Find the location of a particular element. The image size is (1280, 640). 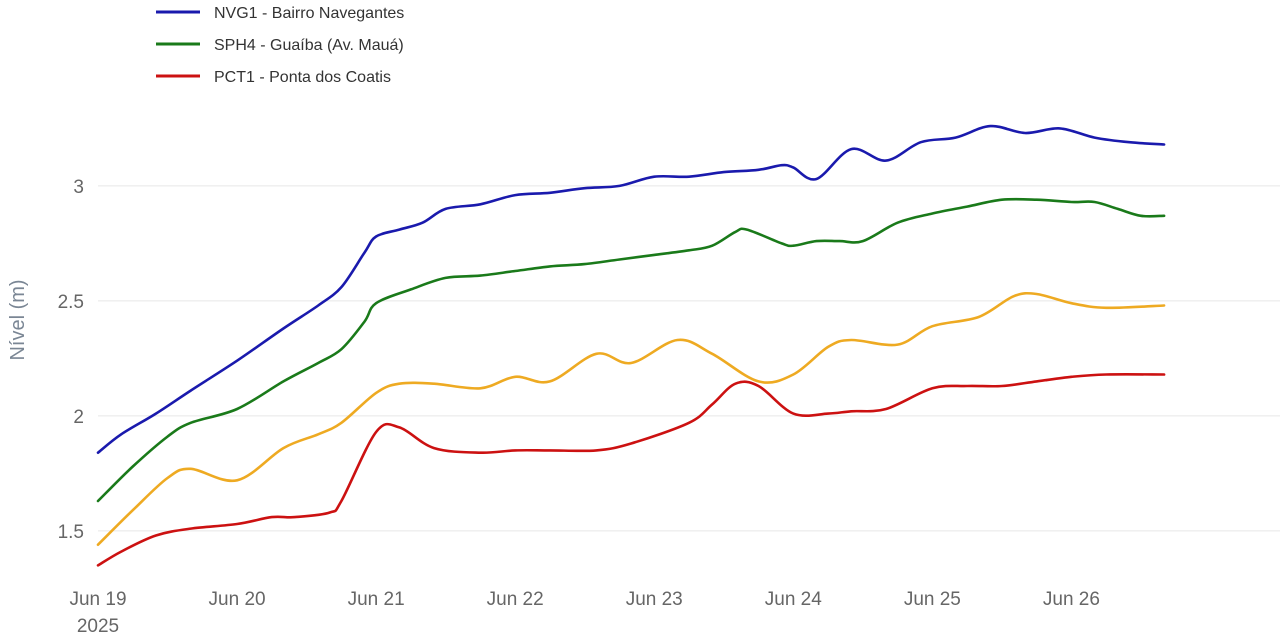

legend-item: NVG1 - Bairro Navegantes is located at coordinates (280, 13).